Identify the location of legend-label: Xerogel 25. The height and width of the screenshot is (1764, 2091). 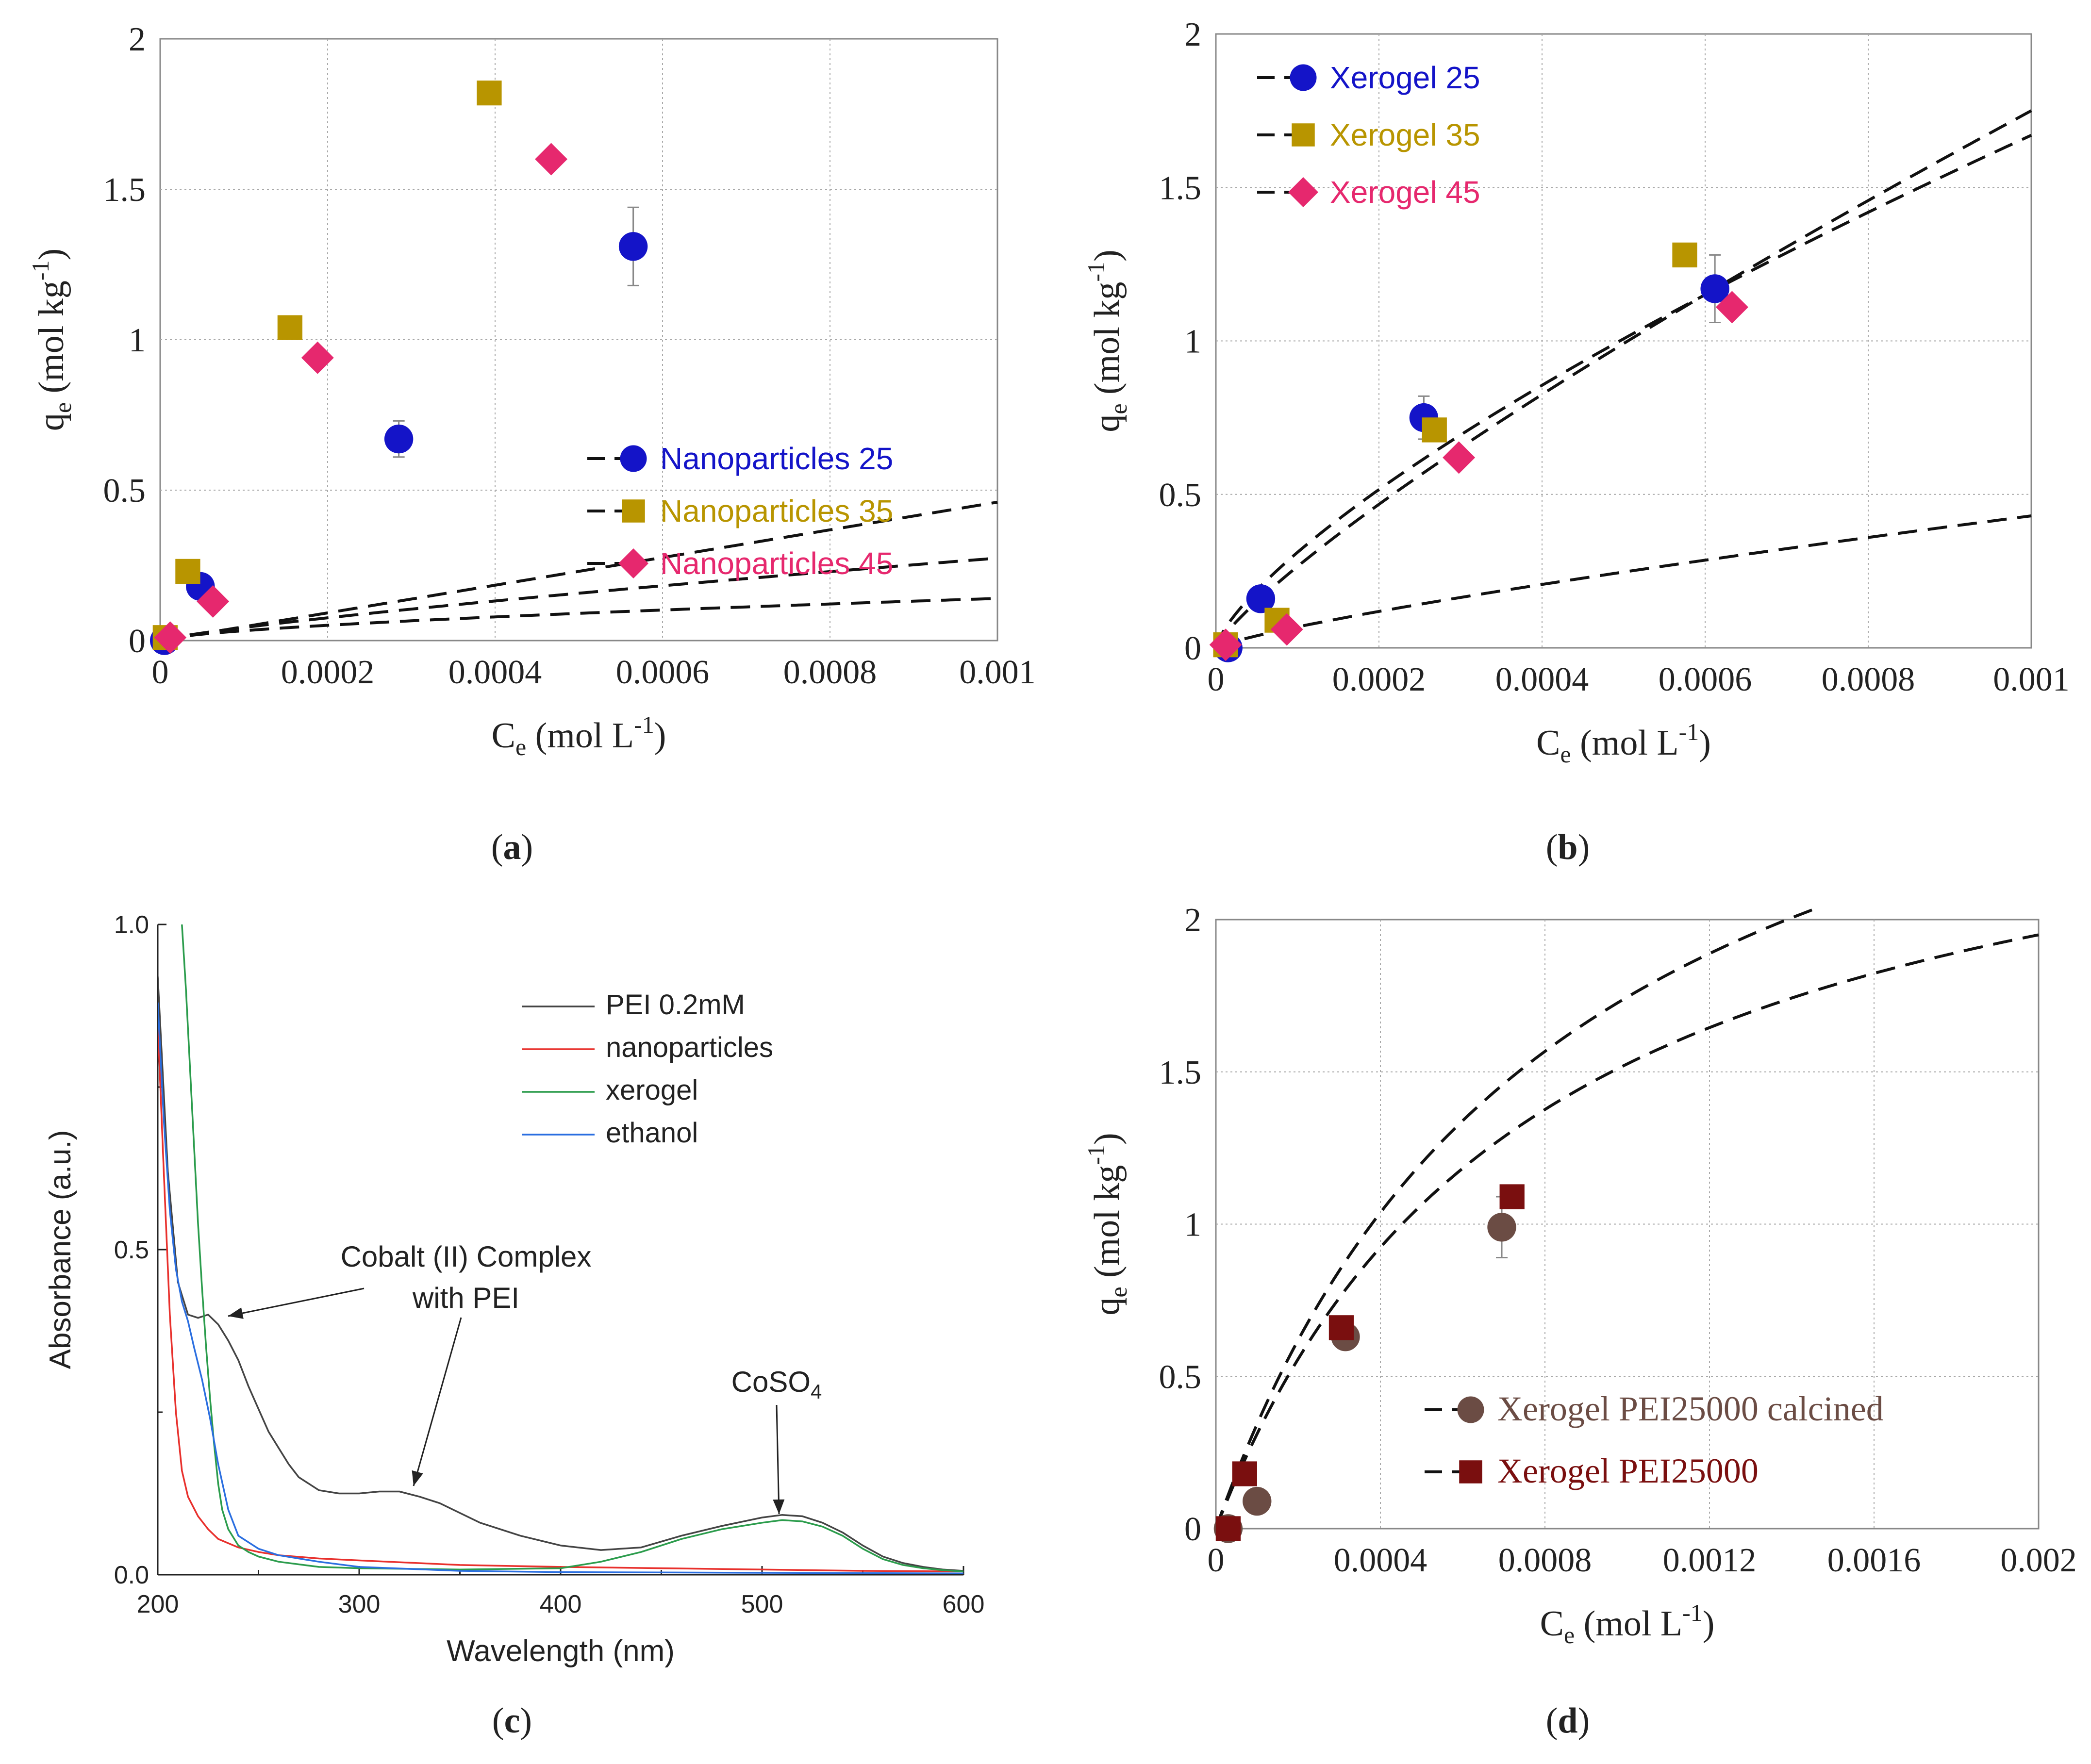
(1405, 78).